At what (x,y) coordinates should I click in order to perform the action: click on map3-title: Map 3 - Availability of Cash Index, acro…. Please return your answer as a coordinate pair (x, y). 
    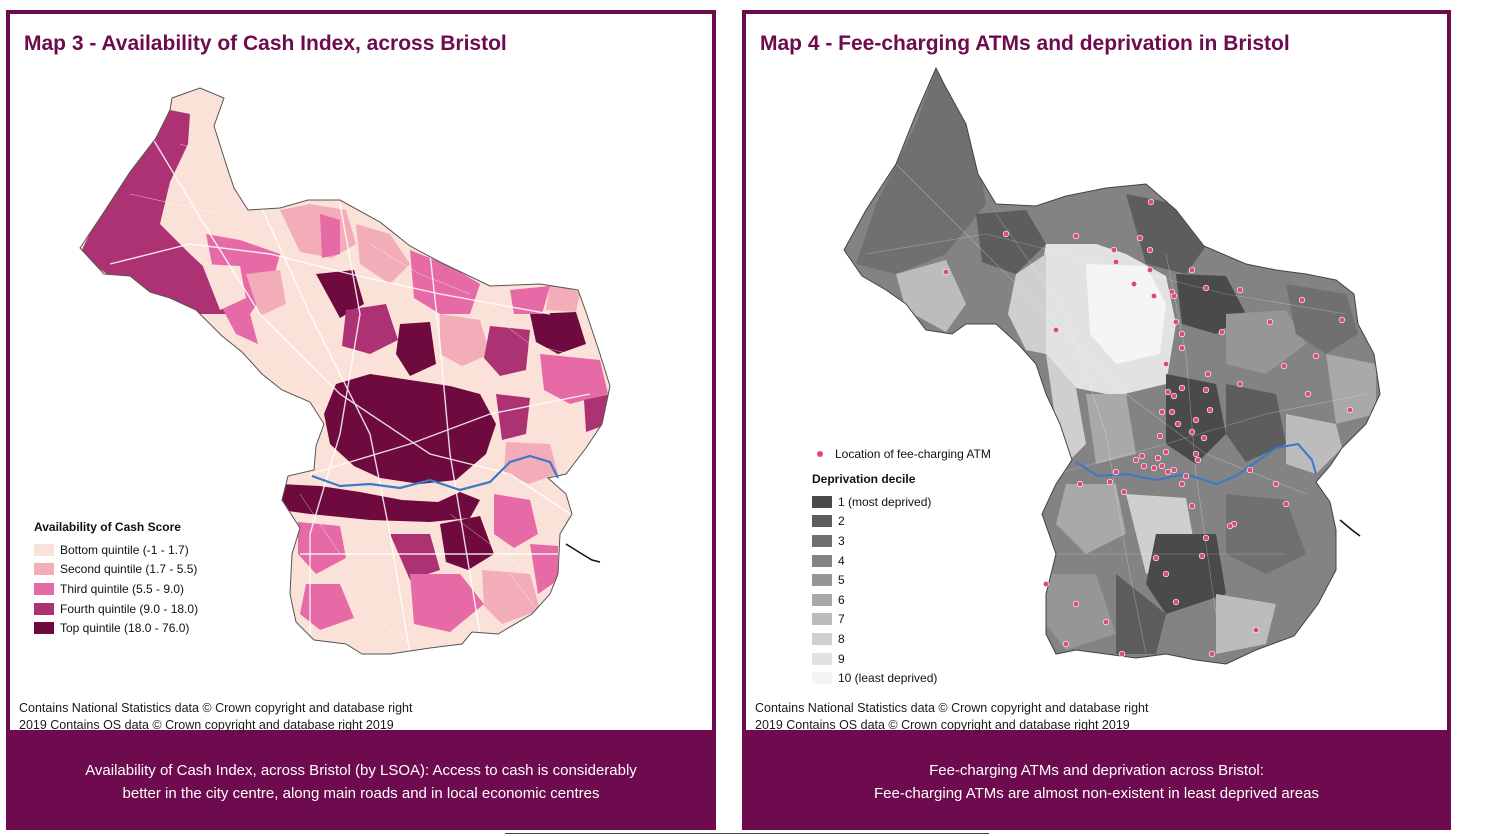
    Looking at the image, I should click on (265, 43).